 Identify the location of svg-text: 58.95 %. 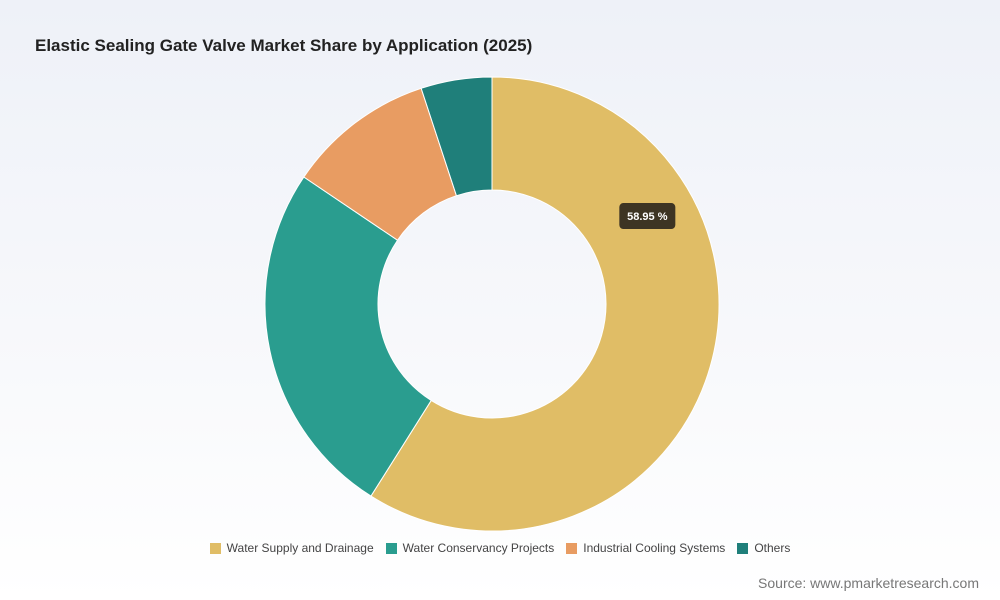
(647, 217).